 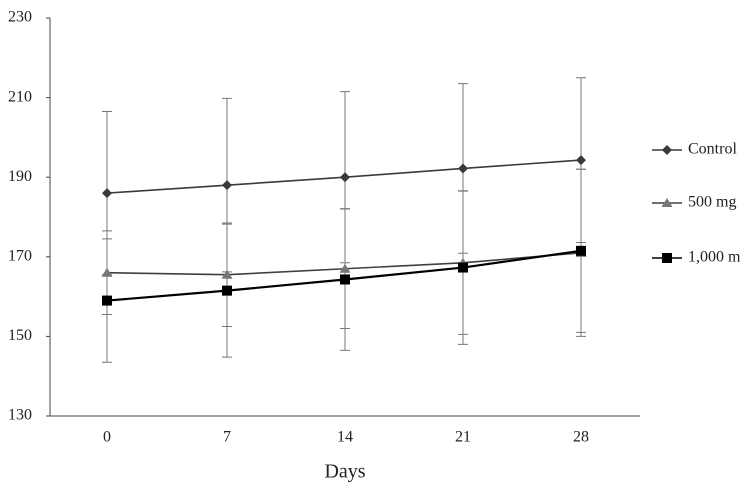 I want to click on x-tick-label: 0, so click(x=107, y=437).